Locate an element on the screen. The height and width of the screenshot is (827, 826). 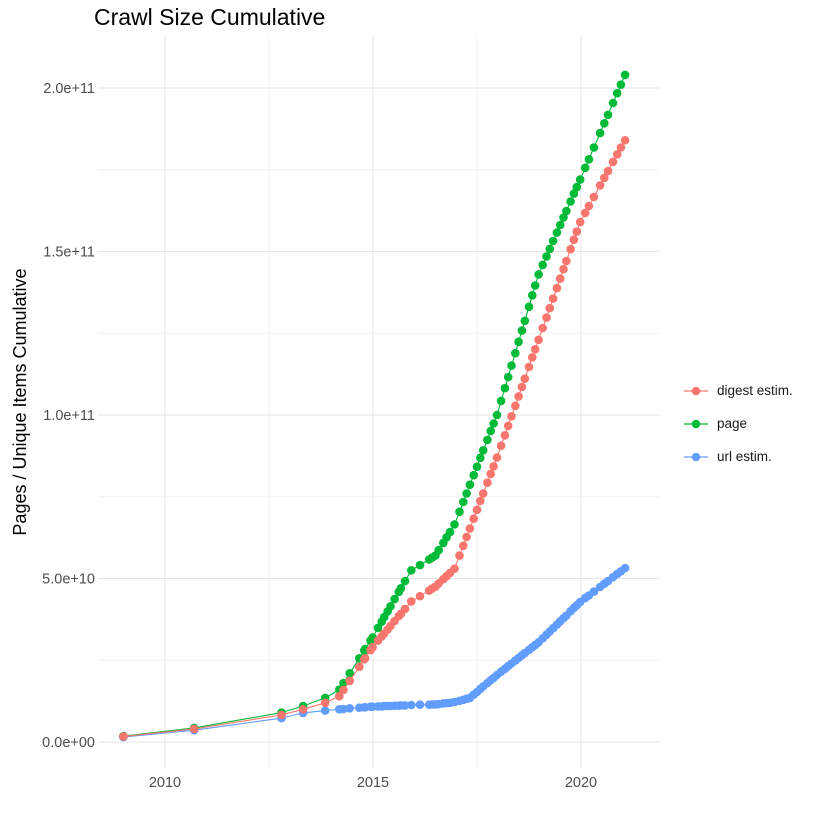
y-tick-label: 2.0e+11 is located at coordinates (69, 89).